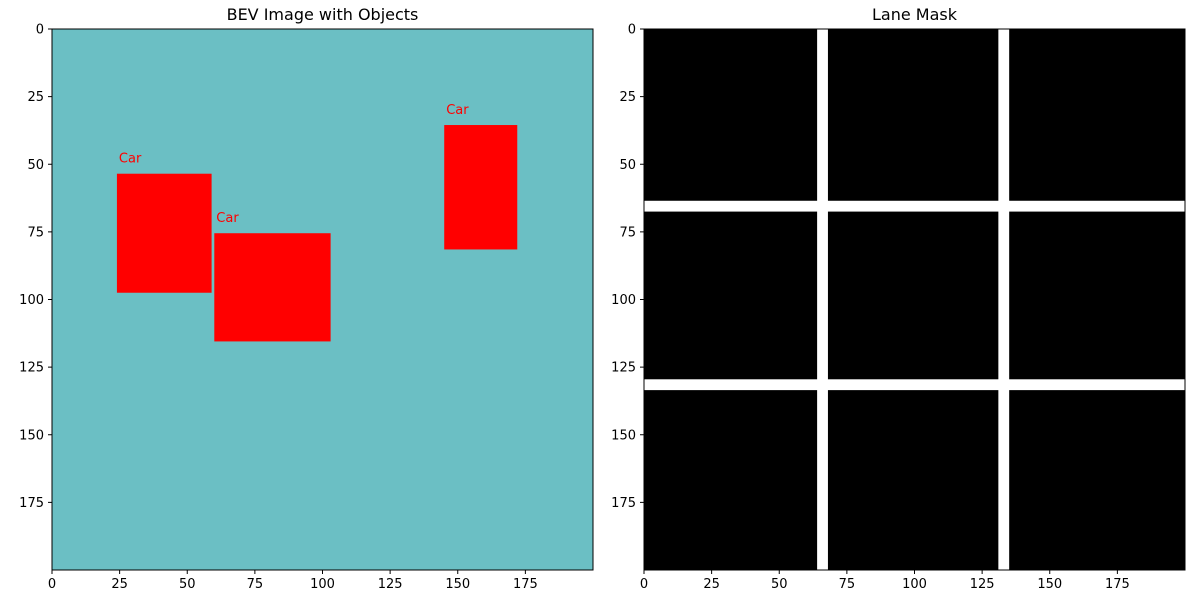  What do you see at coordinates (323, 14) in the screenshot?
I see `chart-title: BEV Image with Objects` at bounding box center [323, 14].